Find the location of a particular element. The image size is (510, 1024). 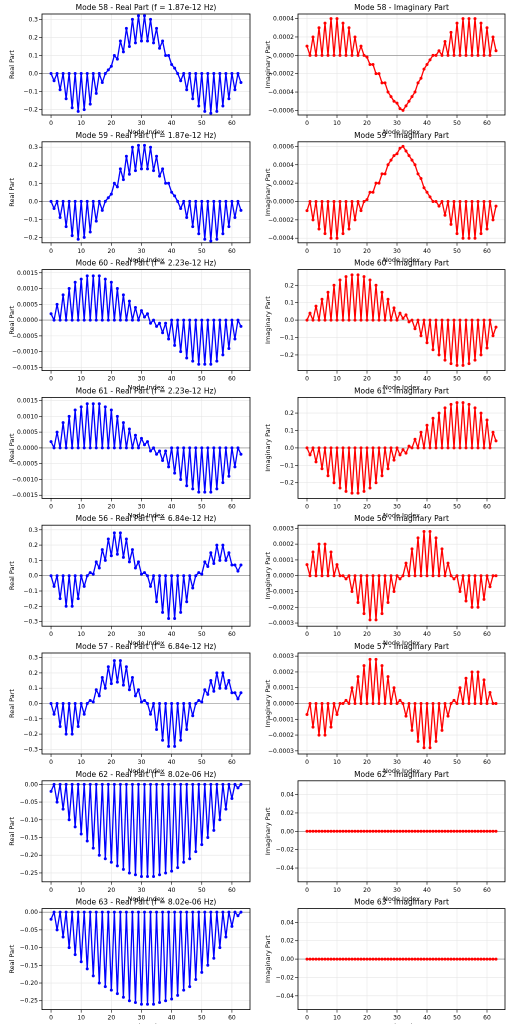

y-tick-label: 0.1 is located at coordinates (33, 560).